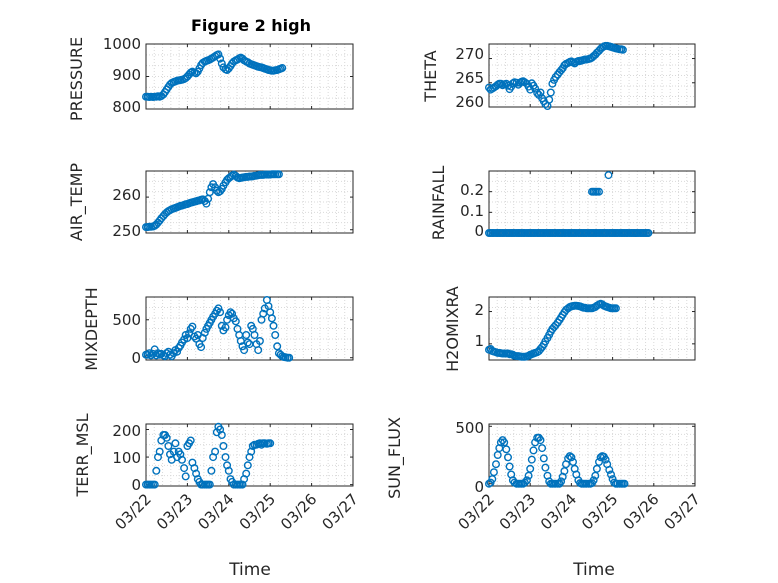 This screenshot has width=778, height=583. What do you see at coordinates (469, 54) in the screenshot?
I see `ytick-2-2: 270` at bounding box center [469, 54].